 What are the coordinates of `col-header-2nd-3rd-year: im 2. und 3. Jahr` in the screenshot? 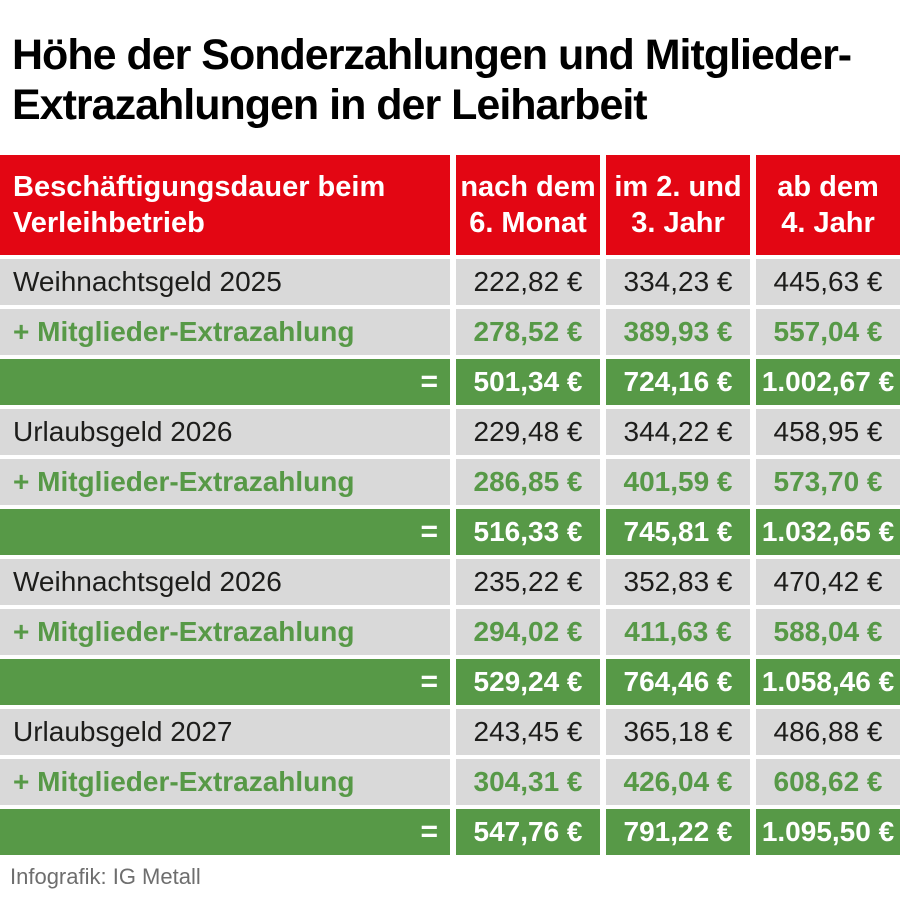 It's located at (678, 205).